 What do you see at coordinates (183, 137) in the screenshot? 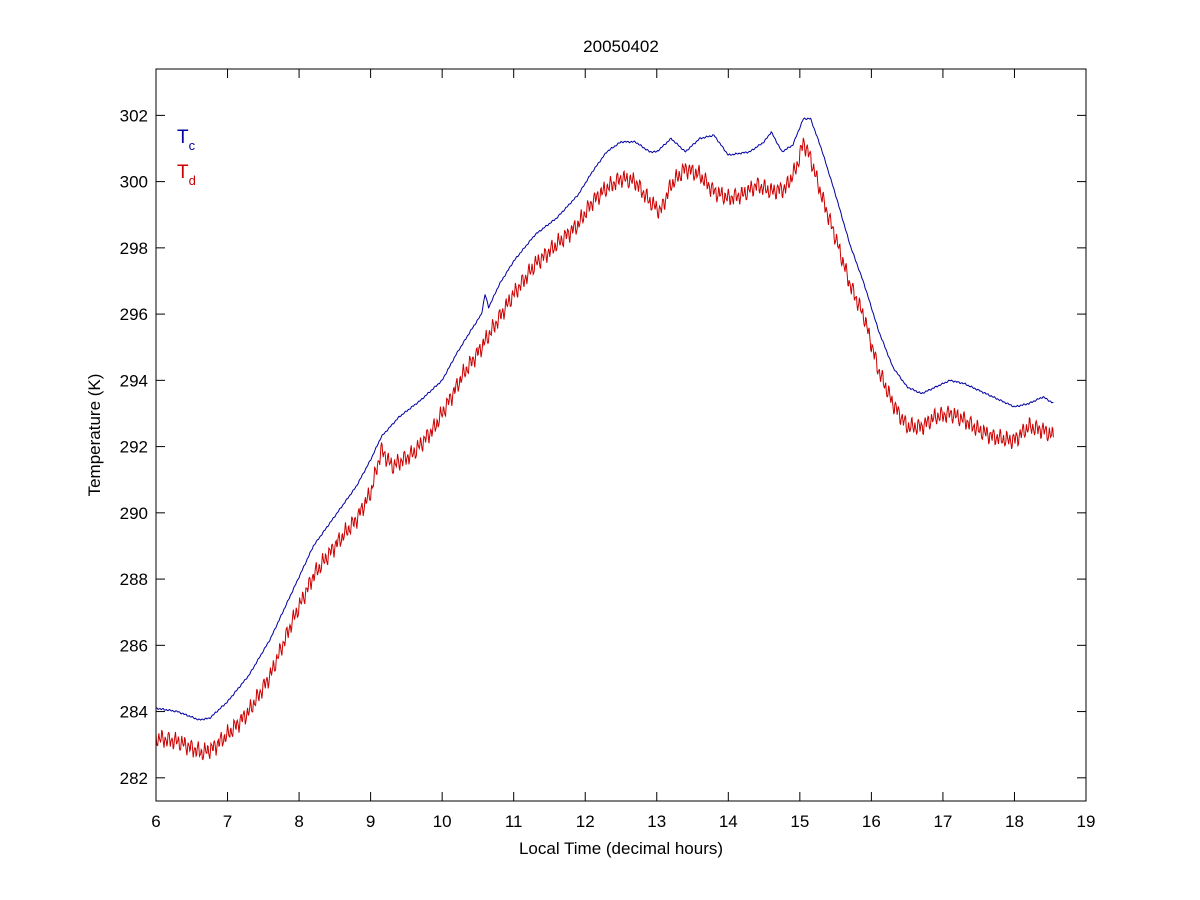
I see `legend-tc-main: T` at bounding box center [183, 137].